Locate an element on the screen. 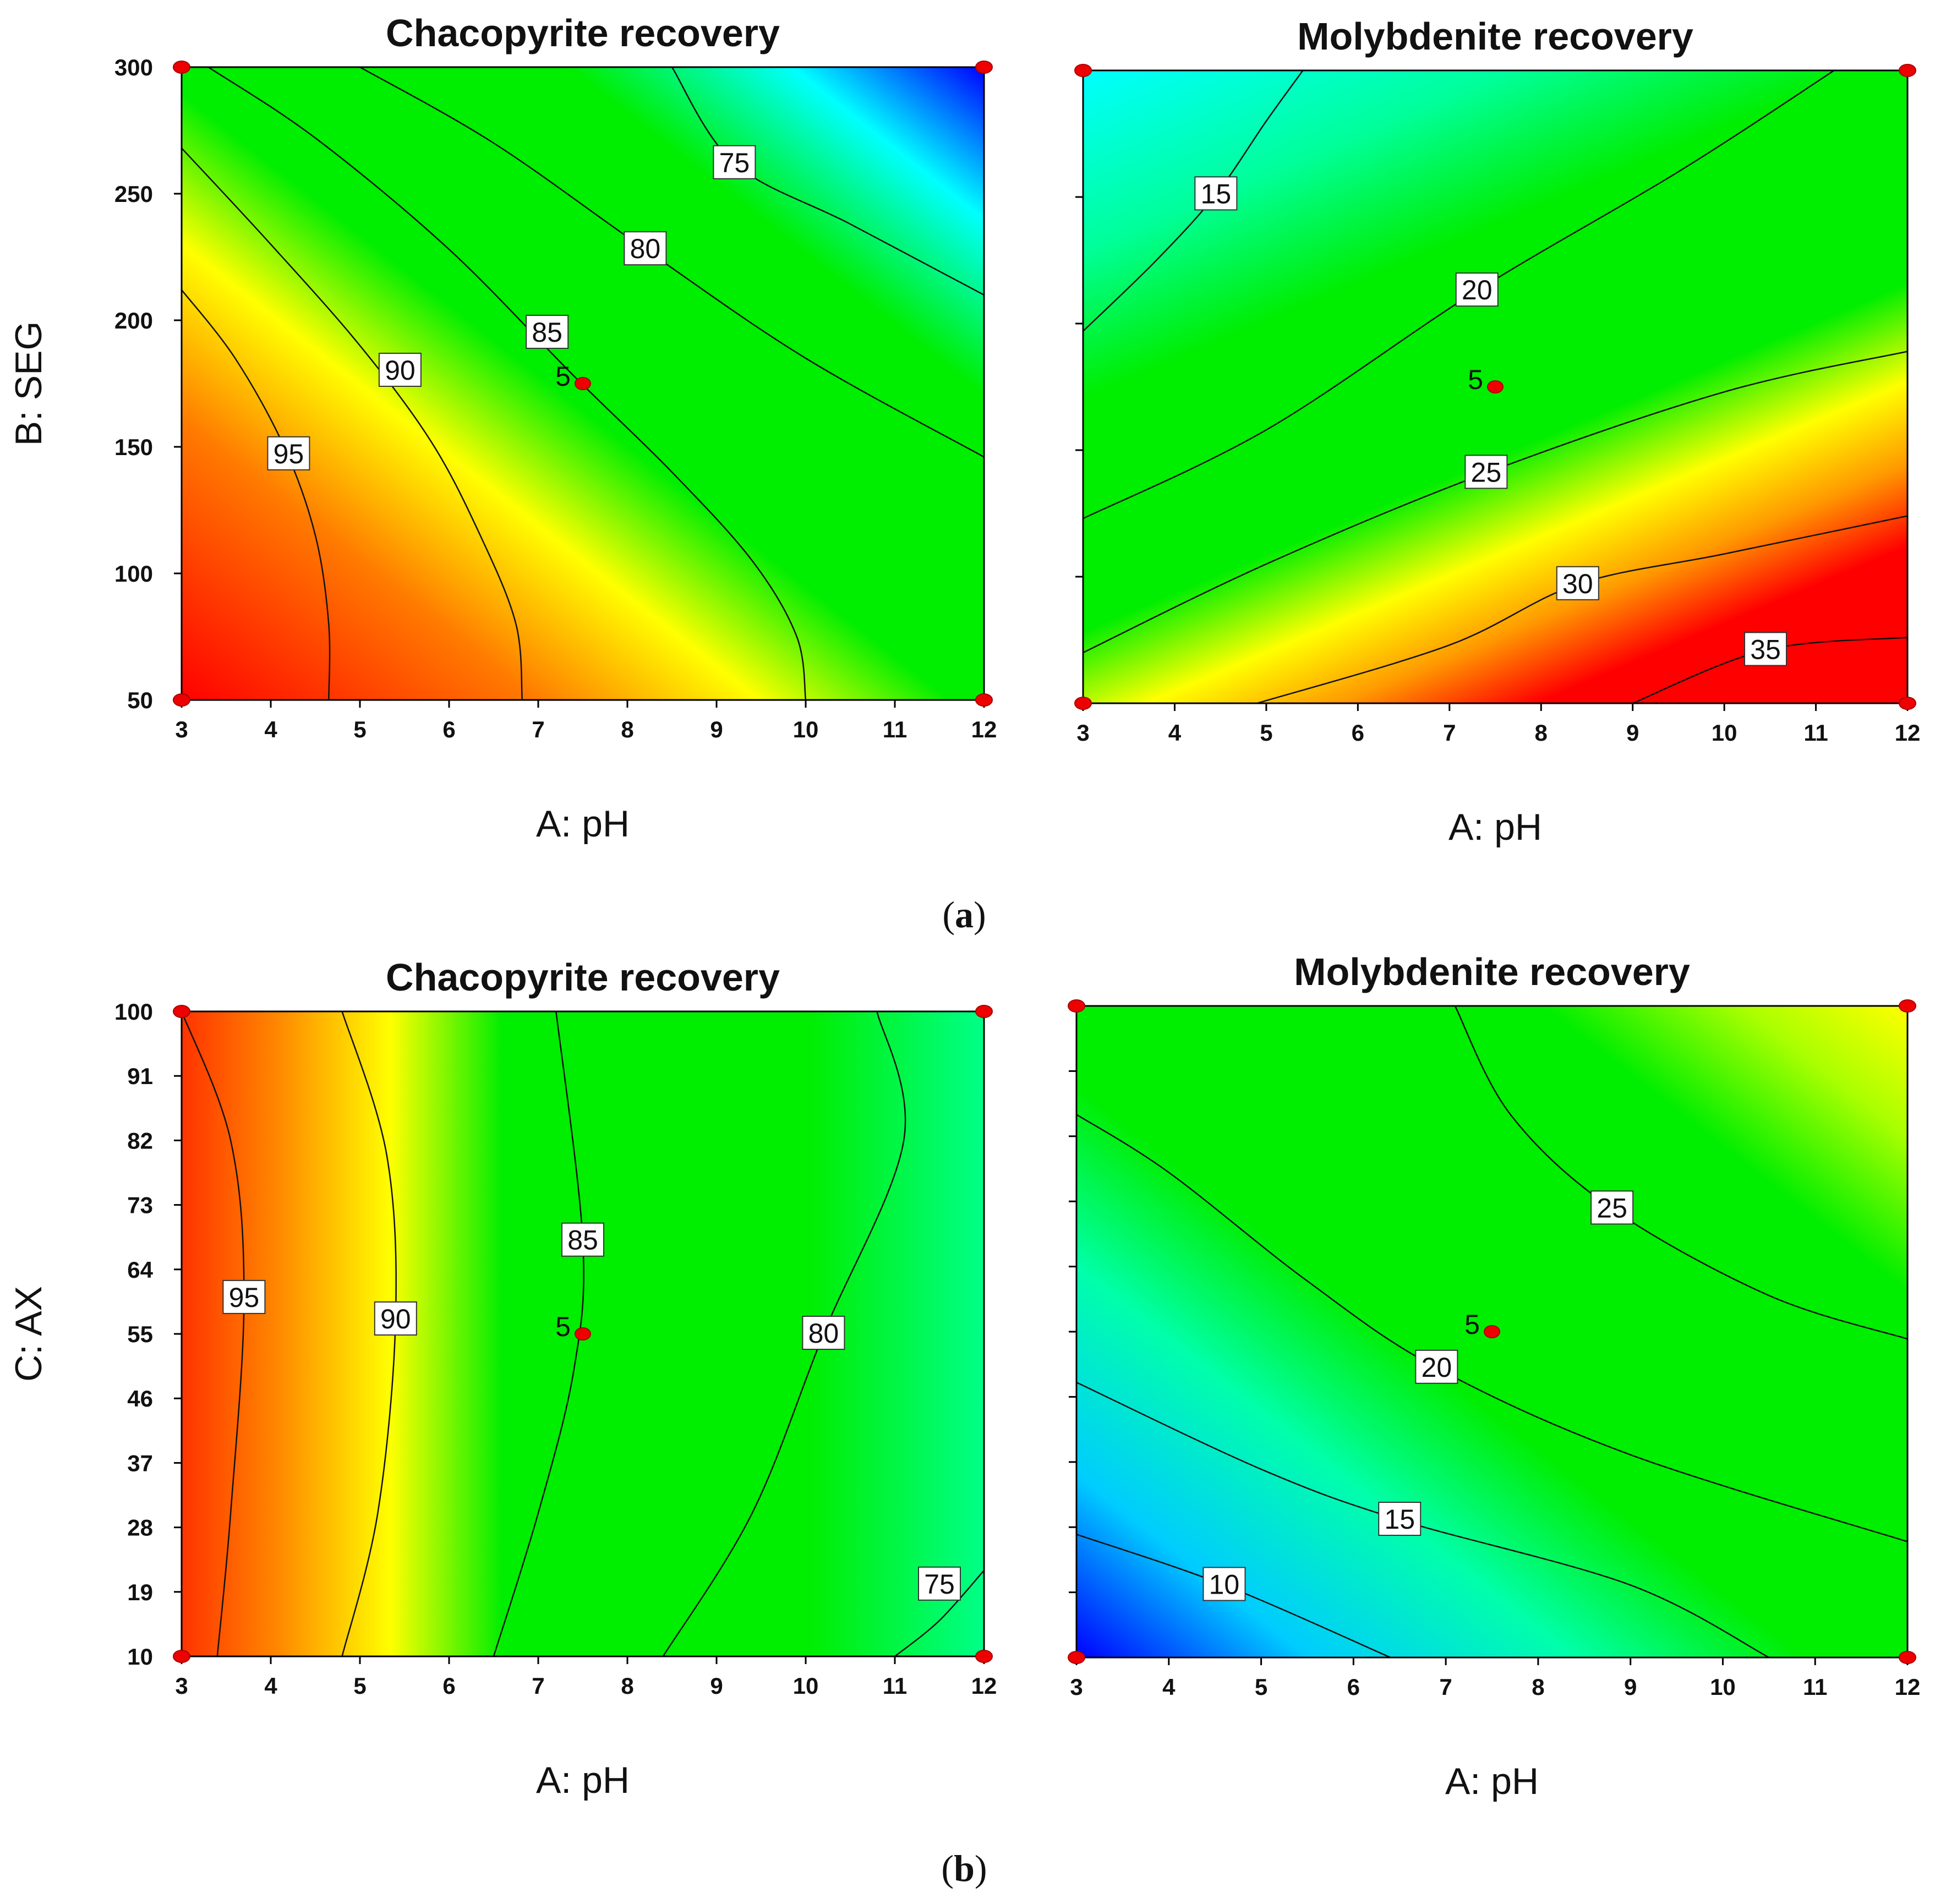  y-axis-label: B: SEG is located at coordinates (29, 383).